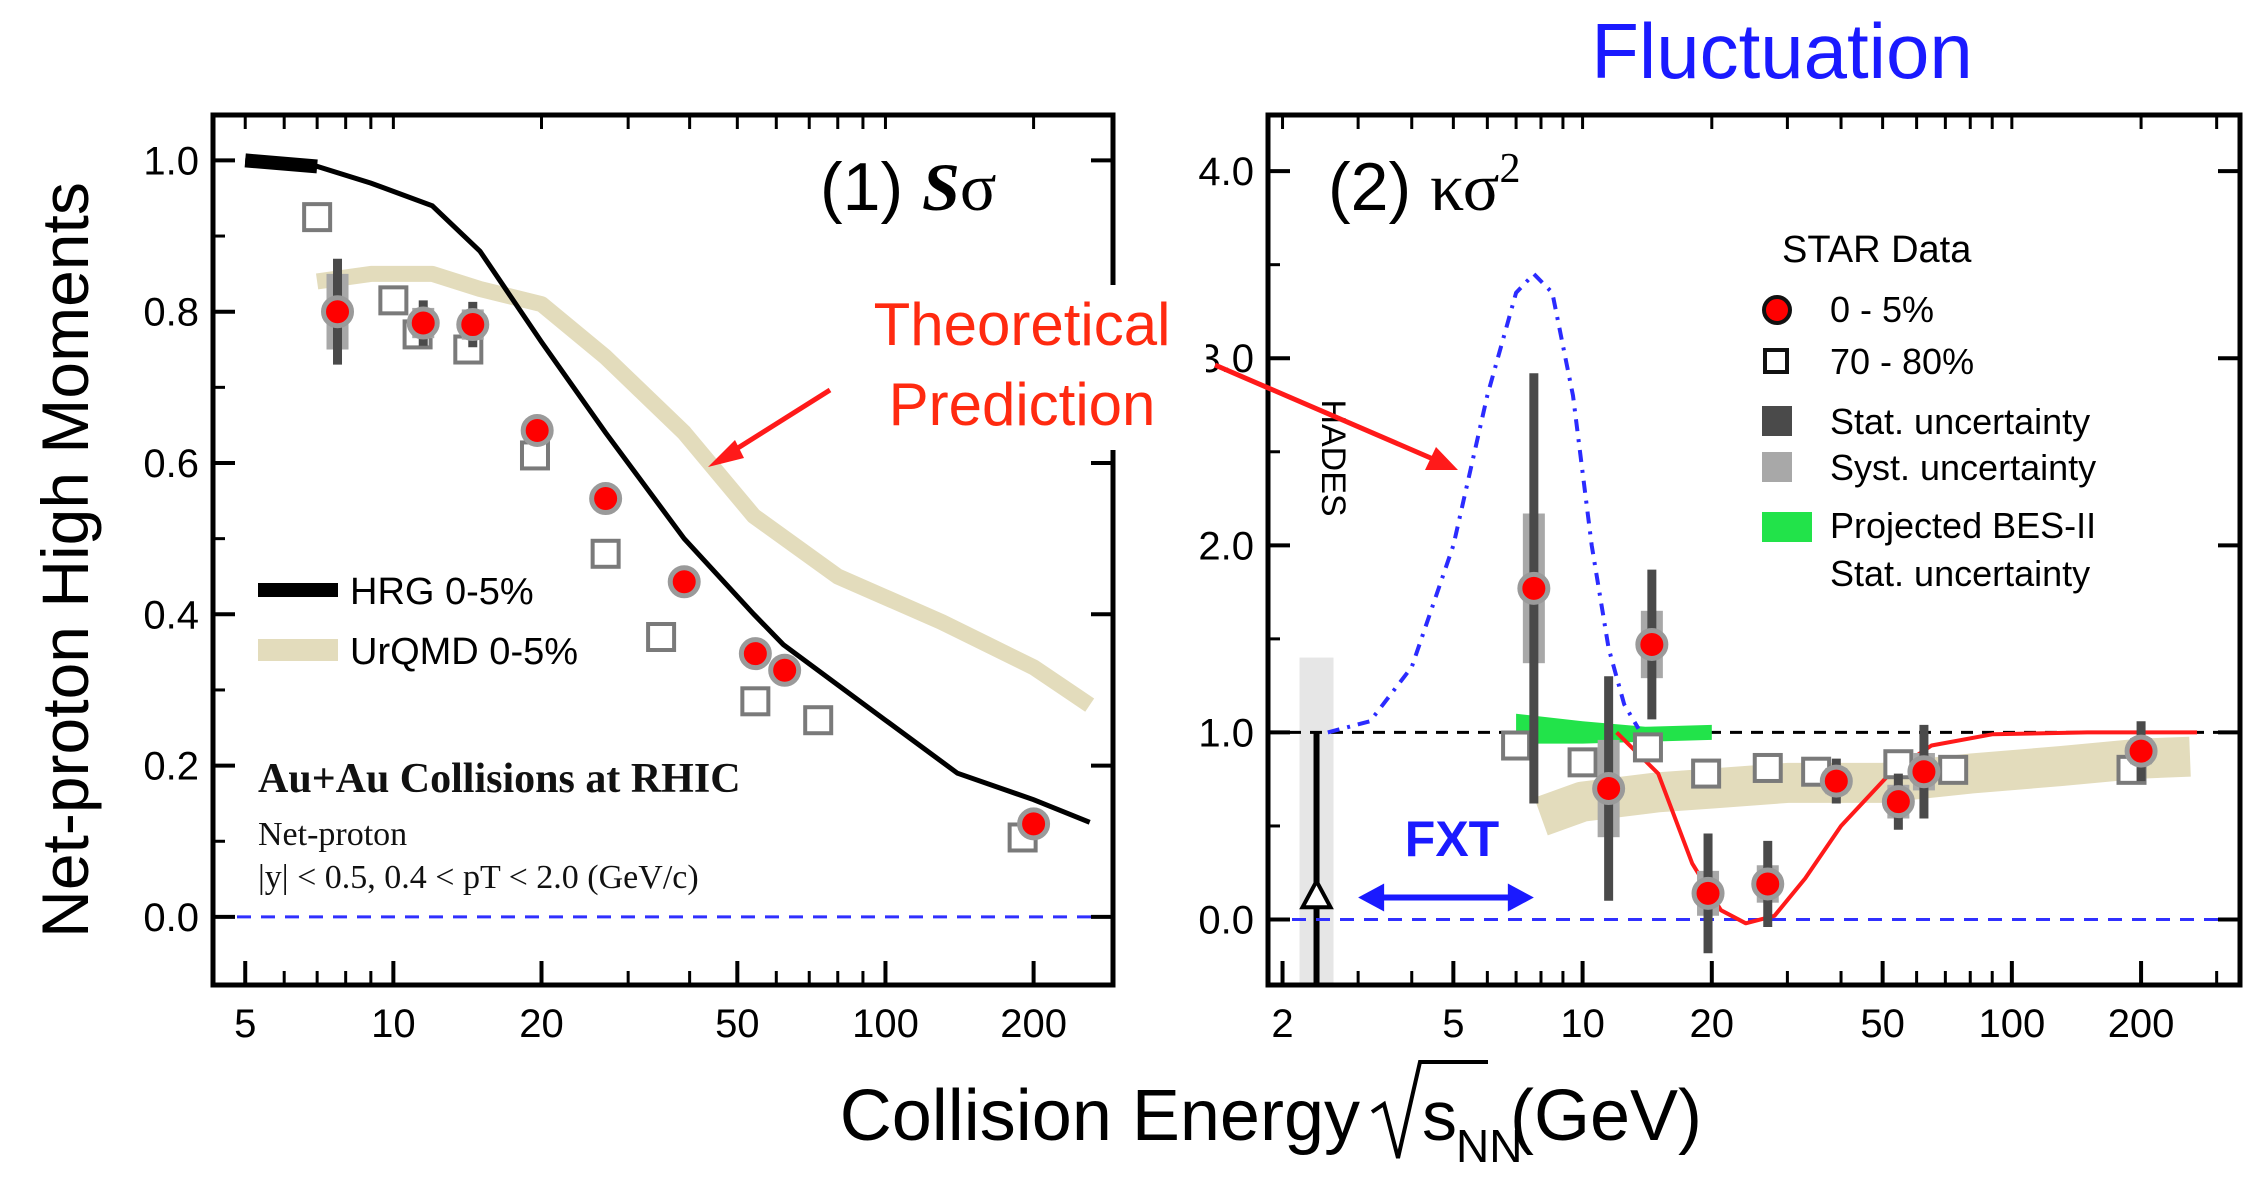 The width and height of the screenshot is (2255, 1187). I want to click on panel-2-label-exp: 2, so click(1509, 169).